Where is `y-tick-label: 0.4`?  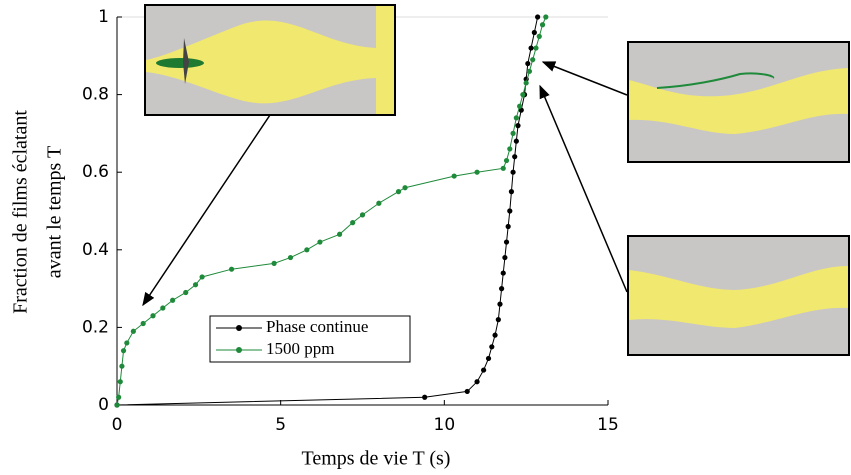
y-tick-label: 0.4 is located at coordinates (95, 250).